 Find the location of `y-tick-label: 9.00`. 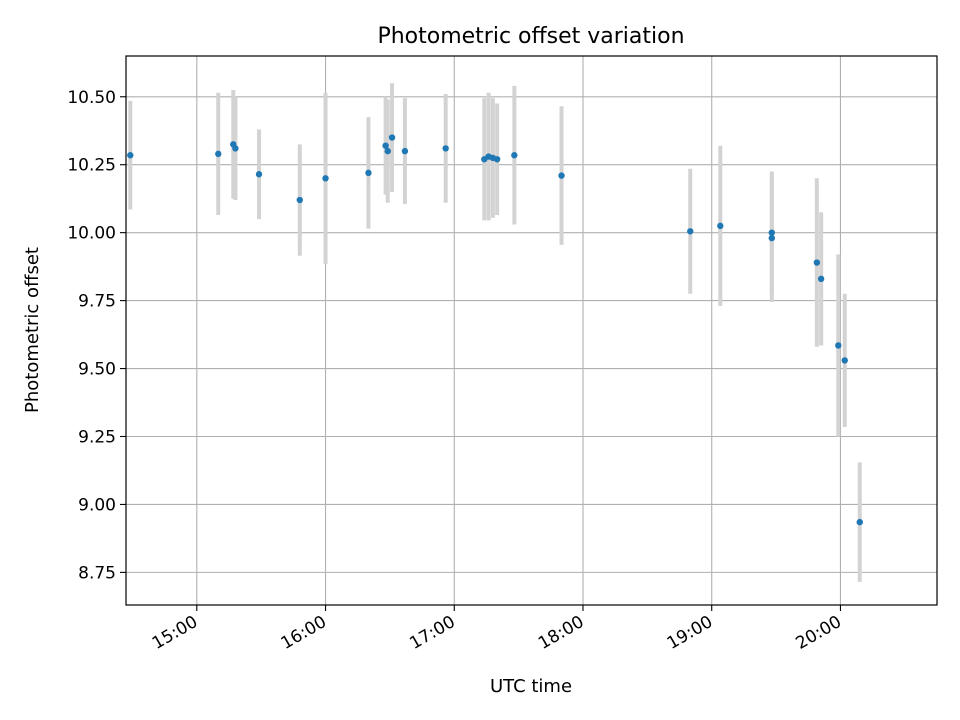

y-tick-label: 9.00 is located at coordinates (97, 505).